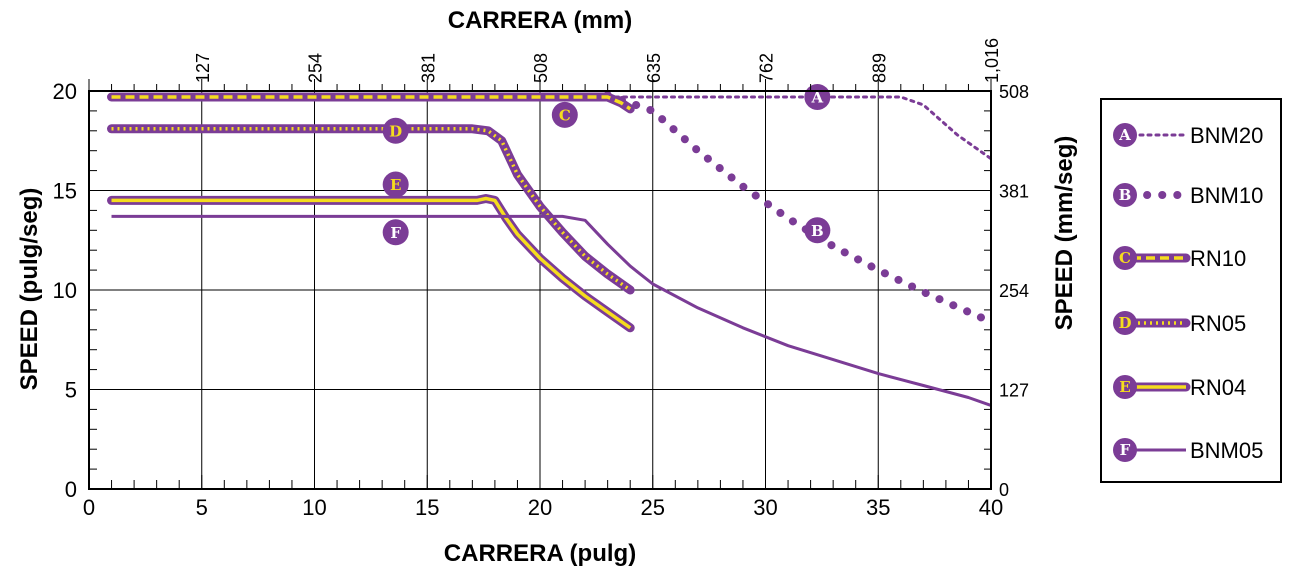  I want to click on badge-e: E, so click(395, 184).